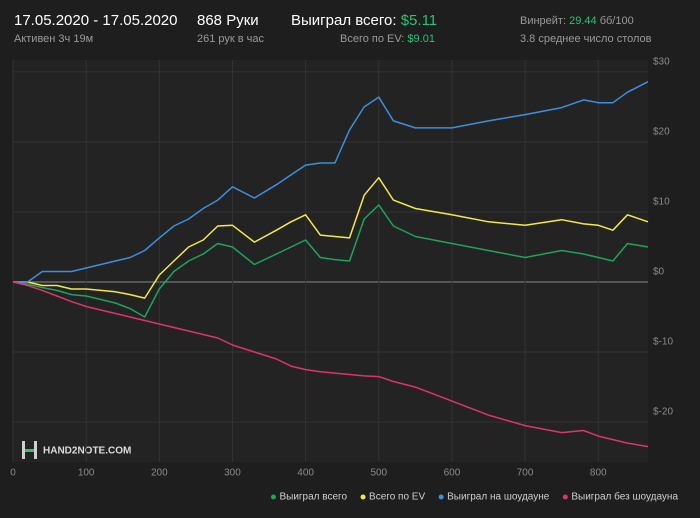 The width and height of the screenshot is (700, 518). Describe the element at coordinates (661, 202) in the screenshot. I see `y-tick-label: $10` at that location.